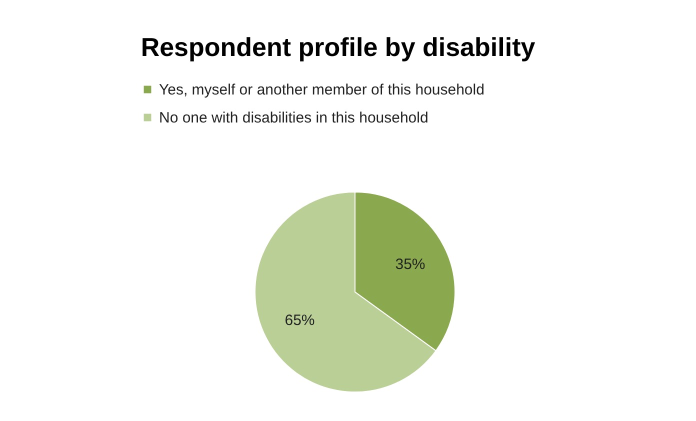 The height and width of the screenshot is (421, 696). What do you see at coordinates (338, 47) in the screenshot?
I see `chart-title: Respondent profile by disability` at bounding box center [338, 47].